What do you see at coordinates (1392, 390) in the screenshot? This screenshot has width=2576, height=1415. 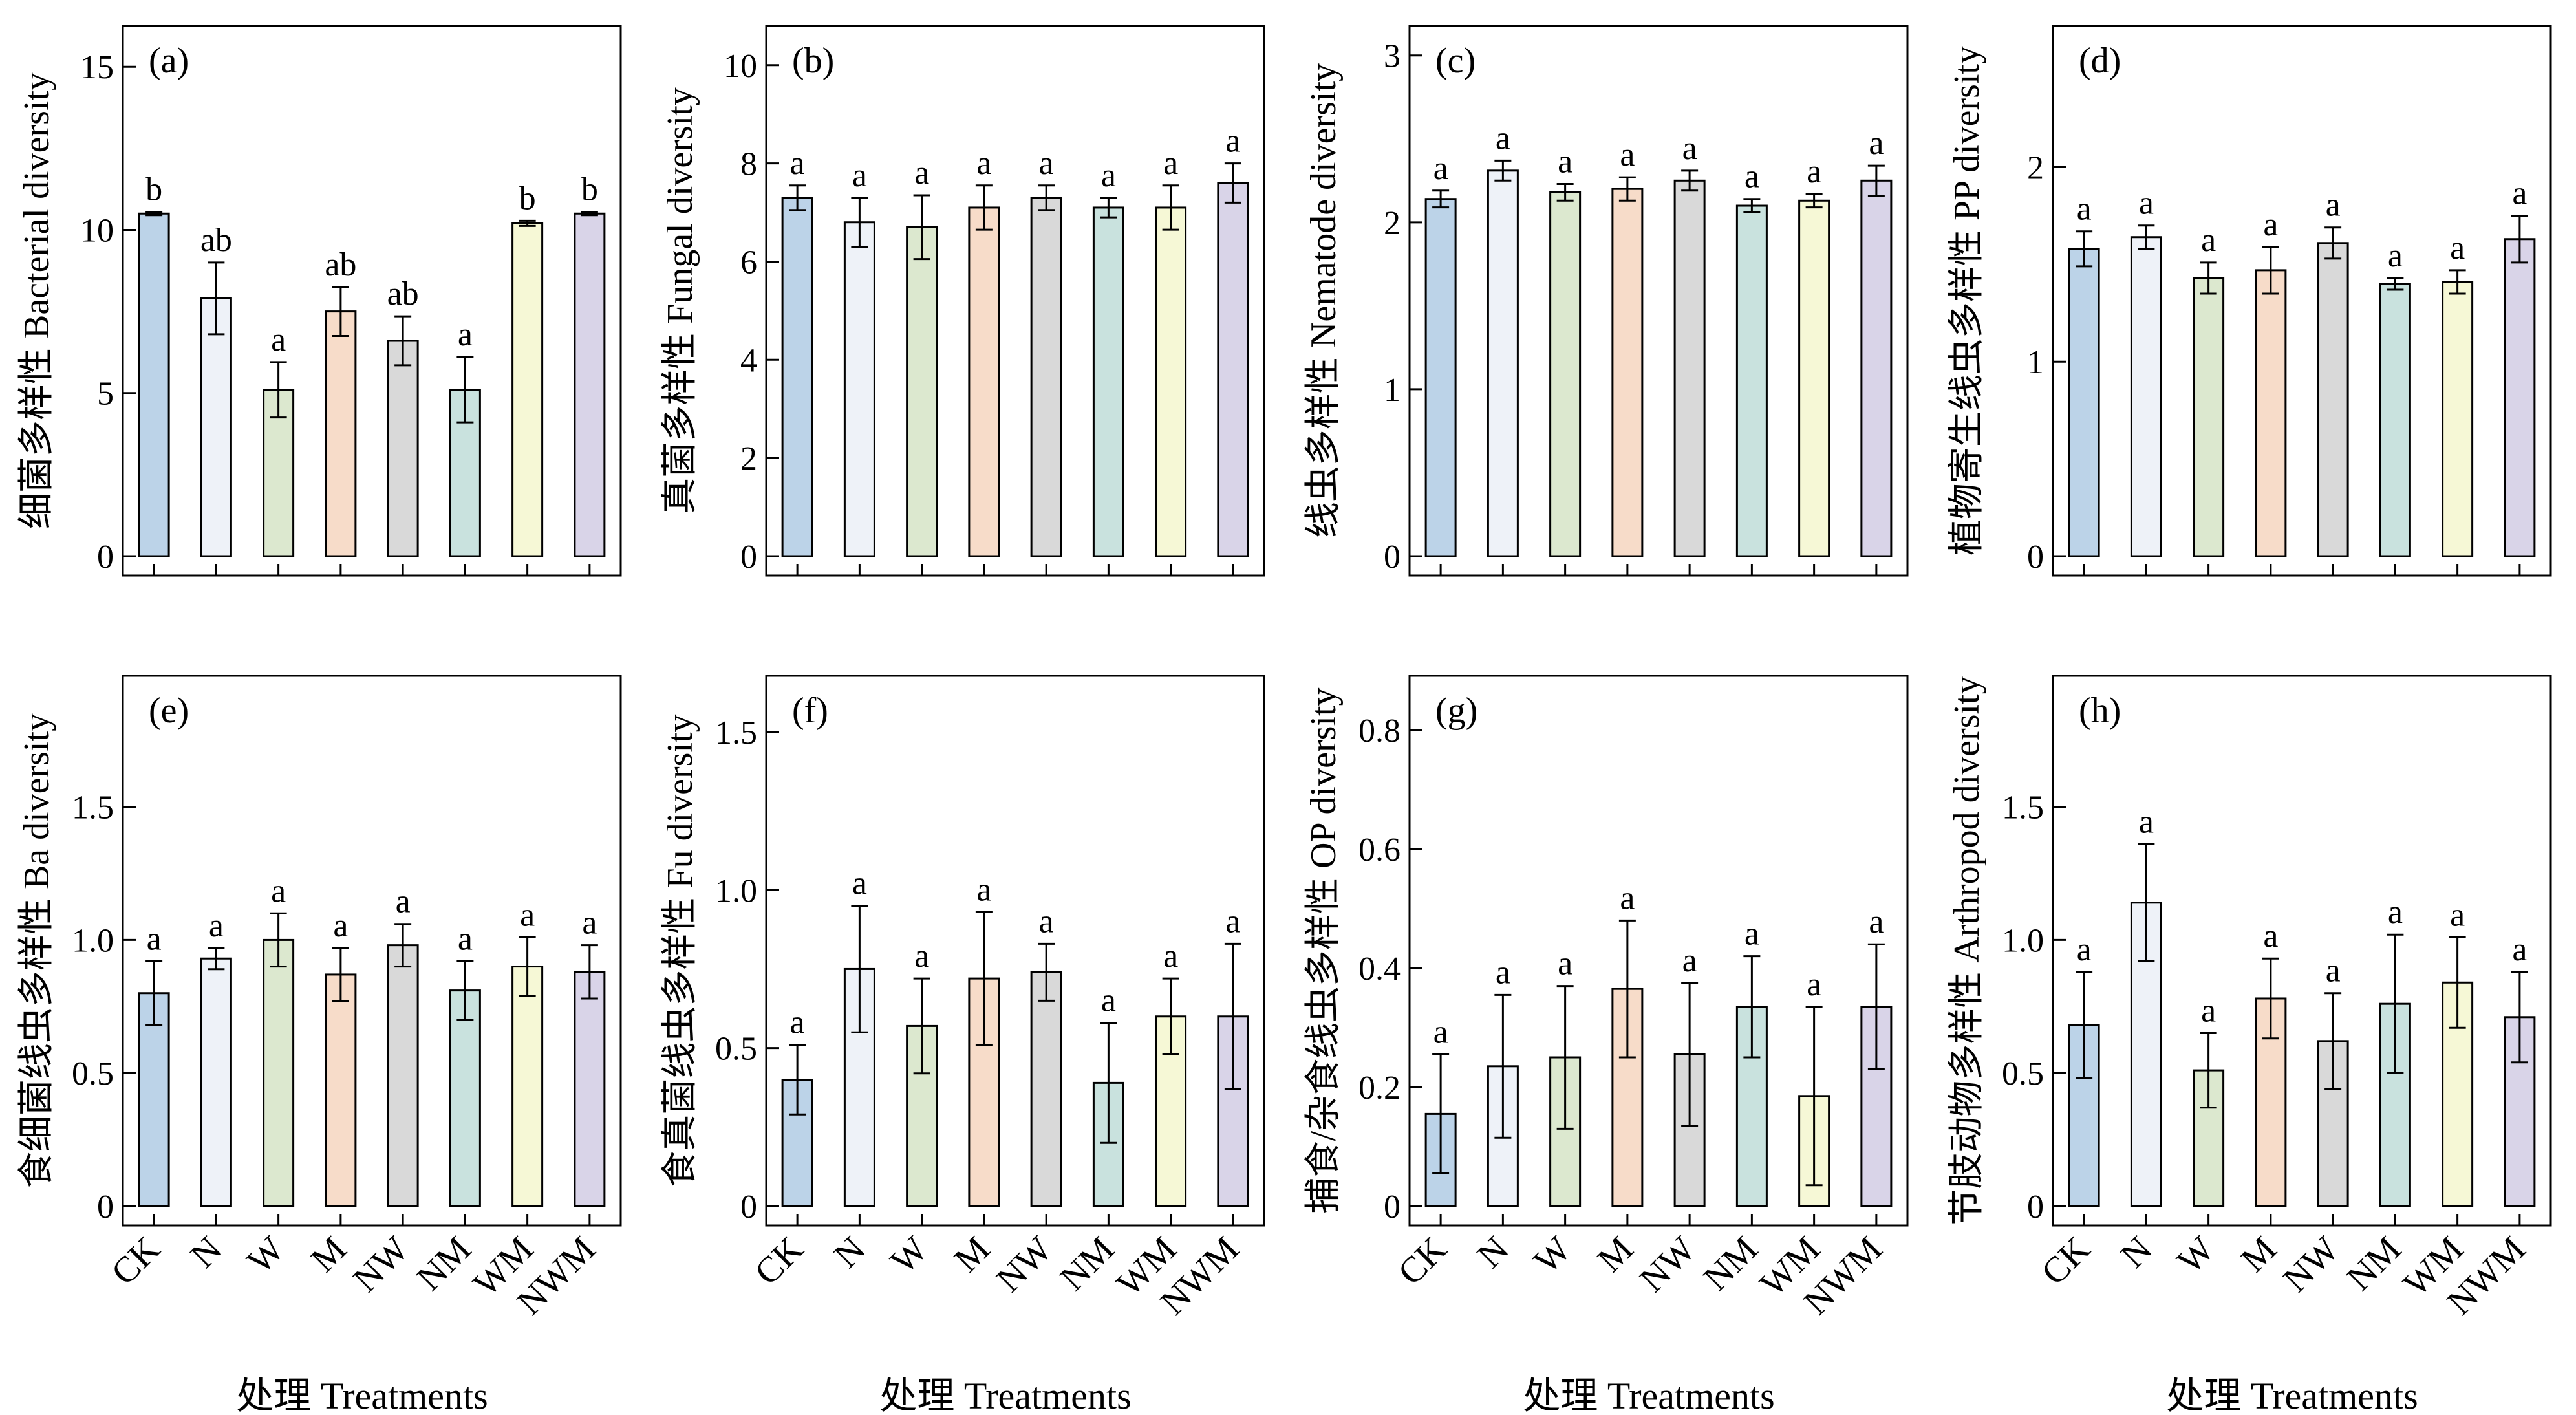 I see `y-tick-label: 1` at bounding box center [1392, 390].